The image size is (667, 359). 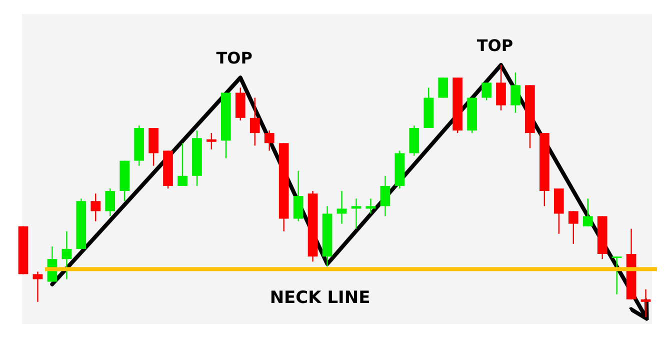 What do you see at coordinates (320, 298) in the screenshot?
I see `ref-line-label: NECK LINE` at bounding box center [320, 298].